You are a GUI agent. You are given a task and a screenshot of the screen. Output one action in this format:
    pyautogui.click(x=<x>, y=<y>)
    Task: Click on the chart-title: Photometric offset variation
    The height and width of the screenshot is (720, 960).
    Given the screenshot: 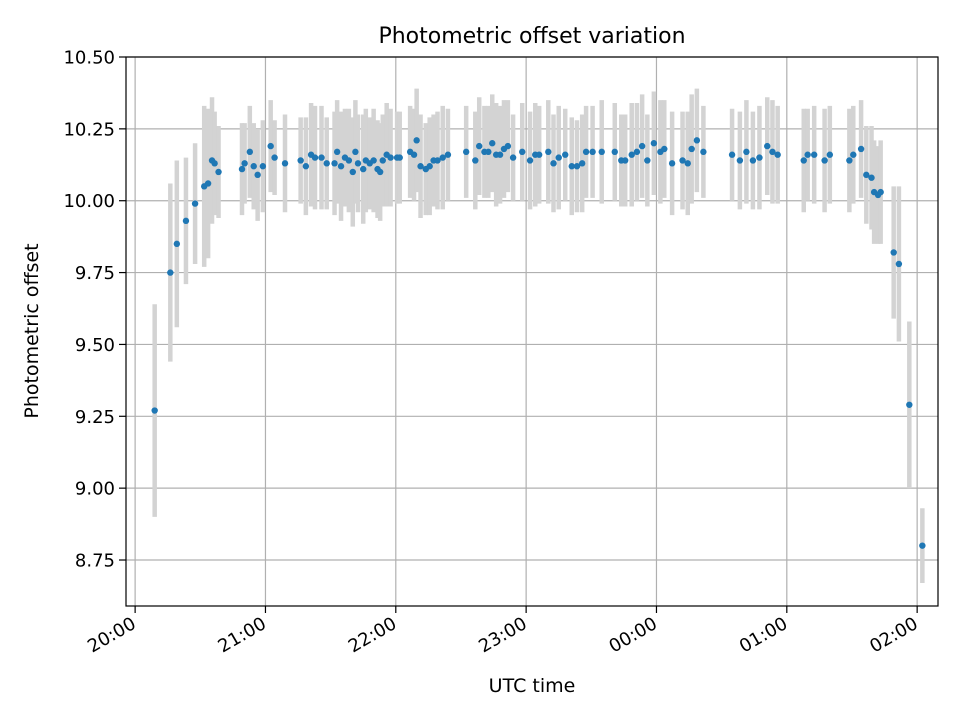 What is the action you would take?
    pyautogui.click(x=531, y=36)
    